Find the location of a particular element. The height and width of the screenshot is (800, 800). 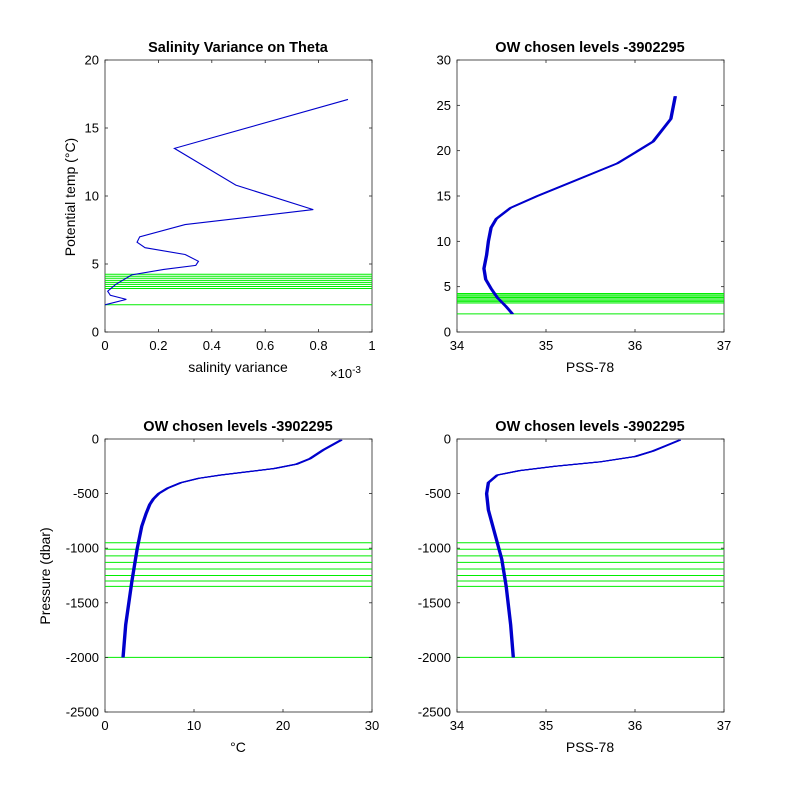

panel-1-xlabel: salinity variance is located at coordinates (238, 367).